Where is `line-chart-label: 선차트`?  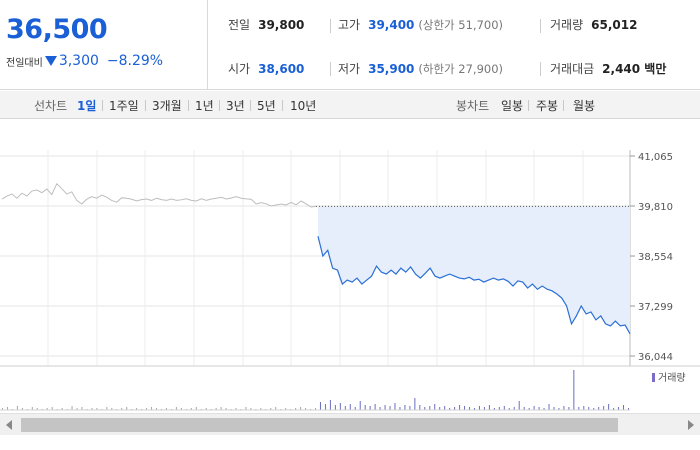
line-chart-label: 선차트 is located at coordinates (51, 106).